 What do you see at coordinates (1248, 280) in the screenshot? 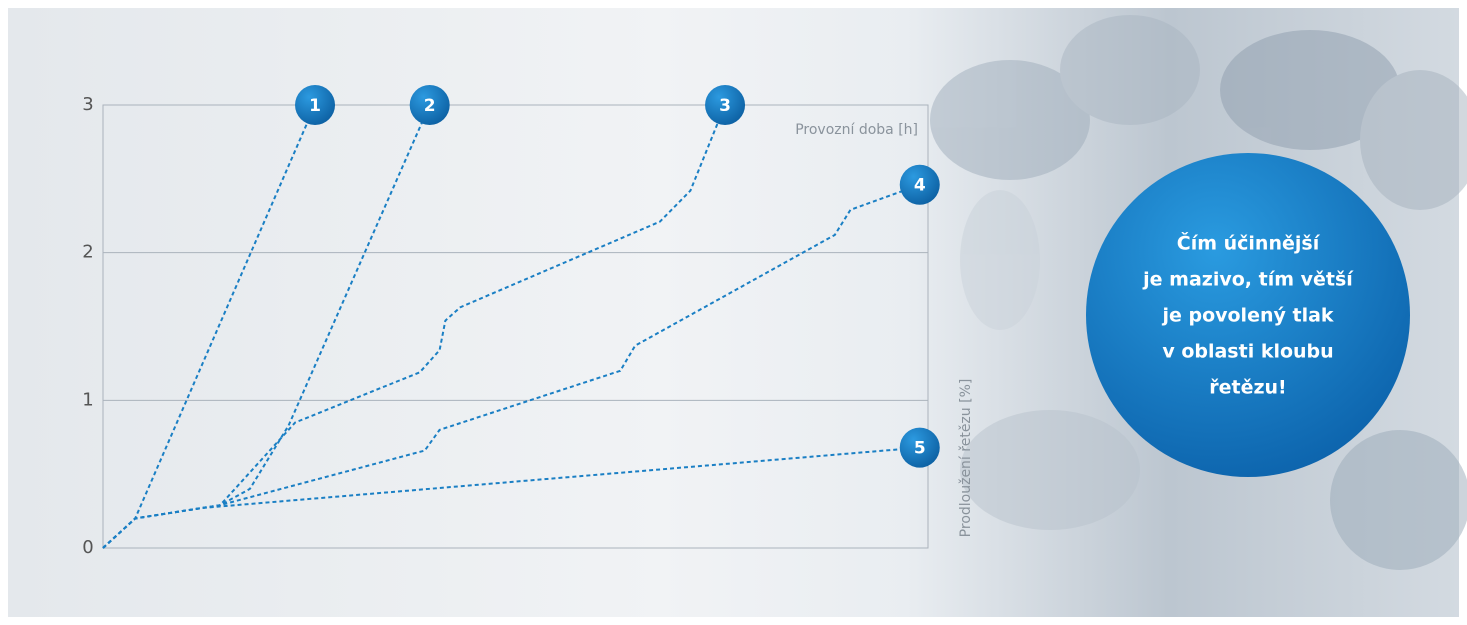
I see `callout-text: je mazivo, tím větší` at bounding box center [1248, 280].